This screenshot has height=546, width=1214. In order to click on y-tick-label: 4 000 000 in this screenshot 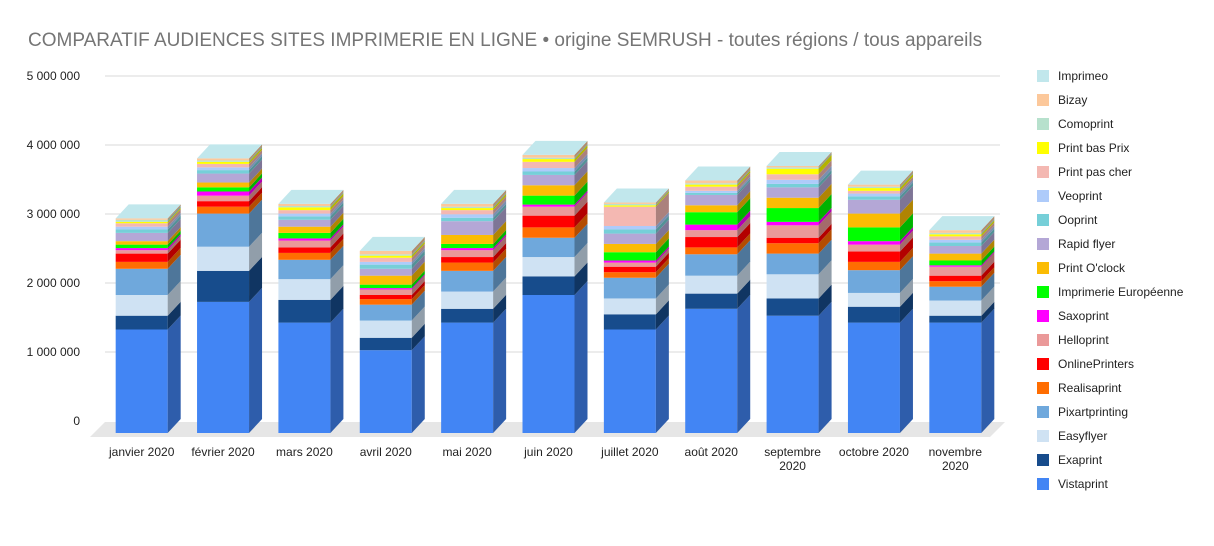, I will do `click(54, 145)`.